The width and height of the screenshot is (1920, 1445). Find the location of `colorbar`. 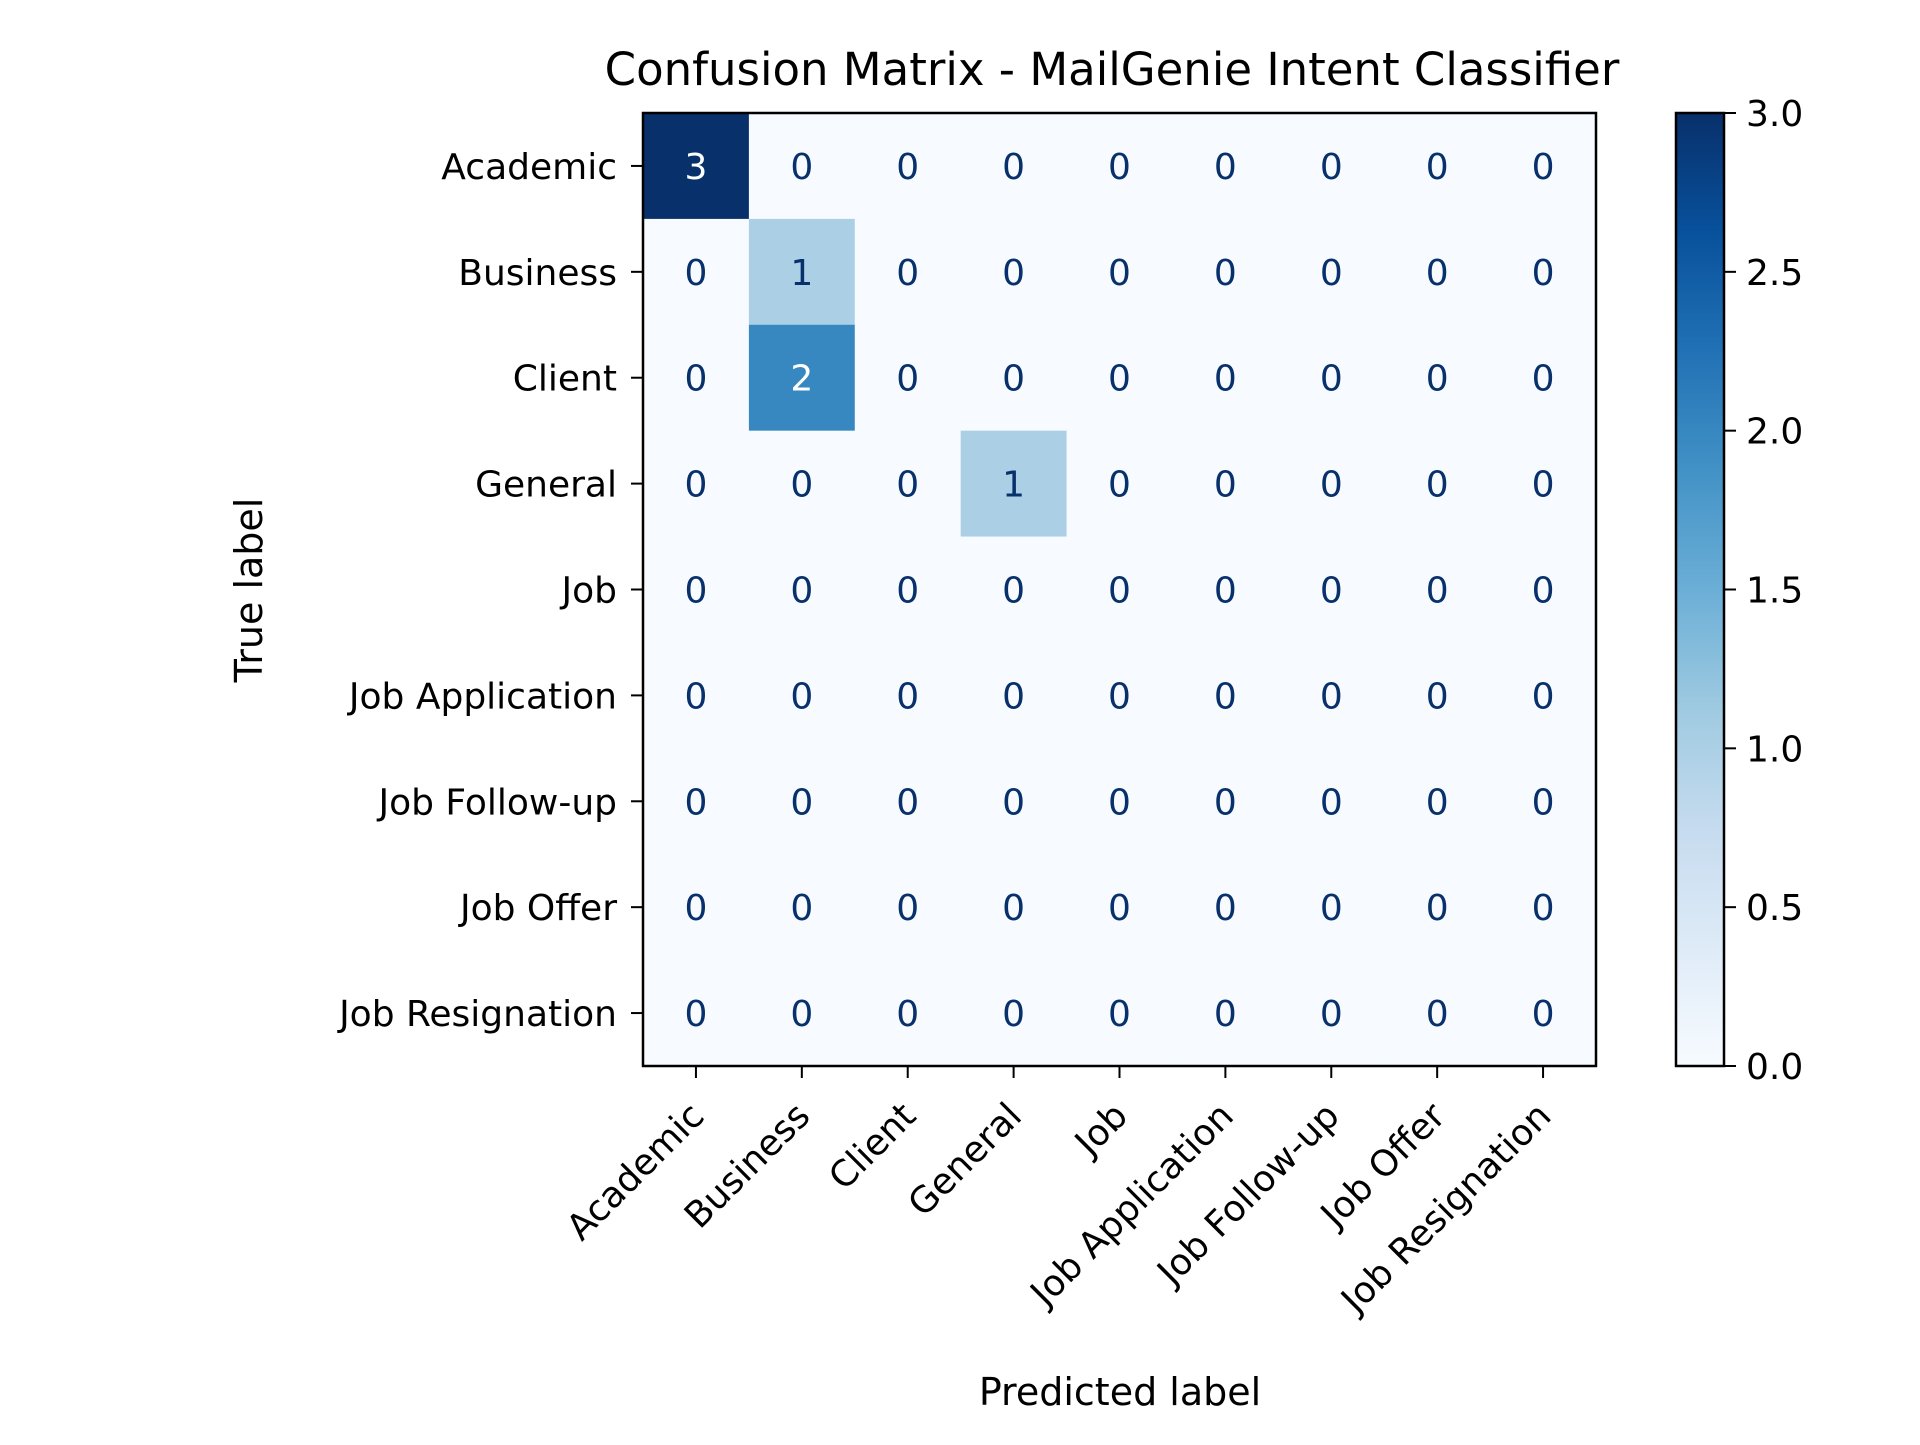

colorbar is located at coordinates (1700, 589).